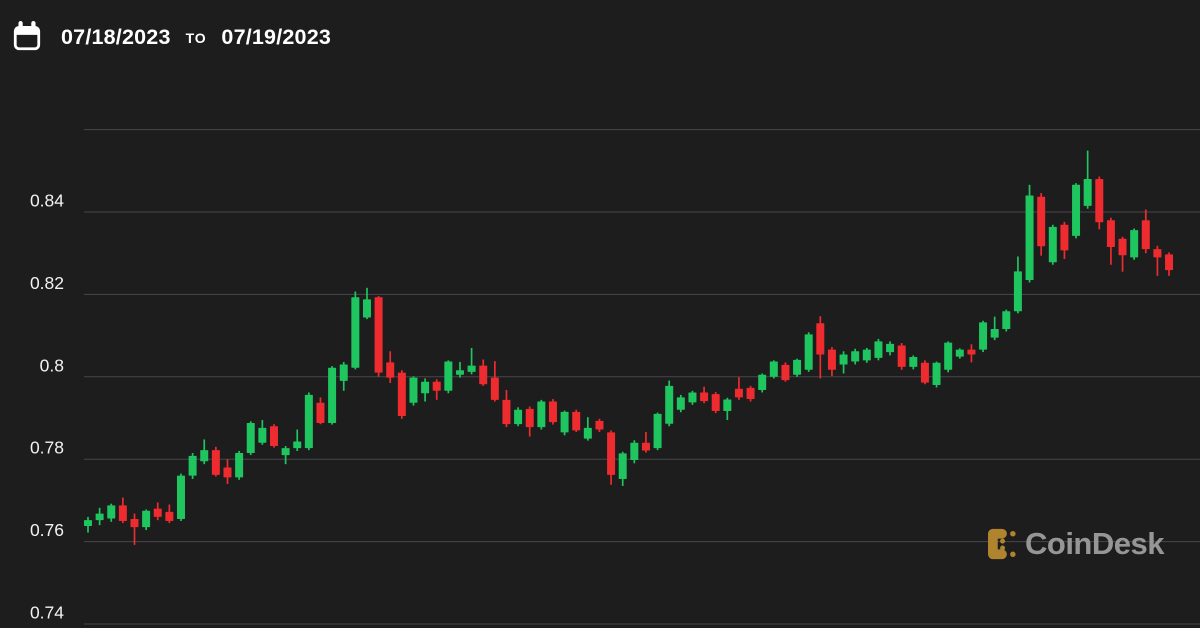 This screenshot has height=628, width=1200. Describe the element at coordinates (116, 36) in the screenshot. I see `date-from: 07/18/2023` at that location.